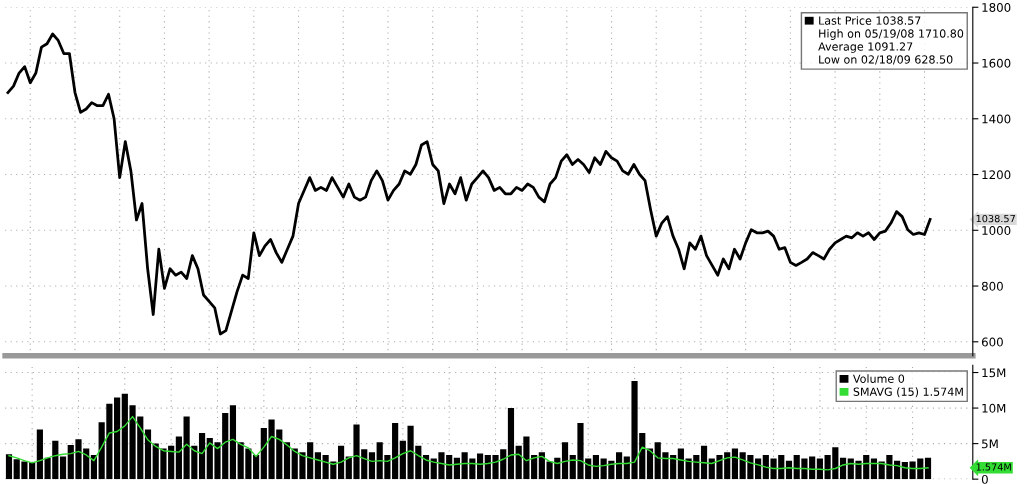 The image size is (1024, 484). Describe the element at coordinates (984, 479) in the screenshot. I see `y-tick-label: 0` at that location.